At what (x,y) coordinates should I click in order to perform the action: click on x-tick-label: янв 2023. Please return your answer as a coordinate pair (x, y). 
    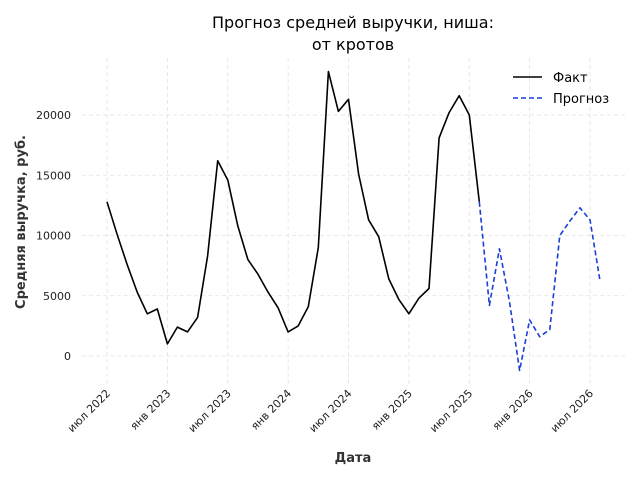
    Looking at the image, I should click on (151, 410).